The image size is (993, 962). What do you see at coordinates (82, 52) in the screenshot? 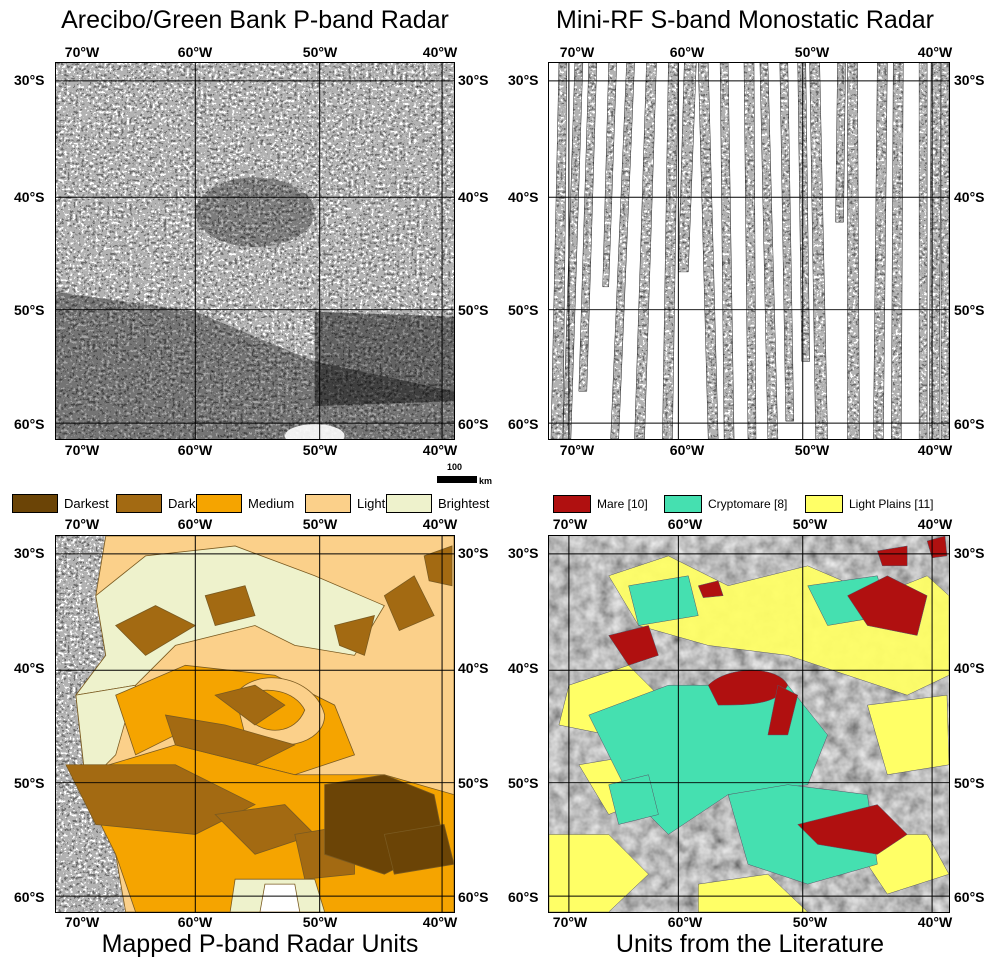
I see `lon-label-70w-tl-top: 70°W` at bounding box center [82, 52].